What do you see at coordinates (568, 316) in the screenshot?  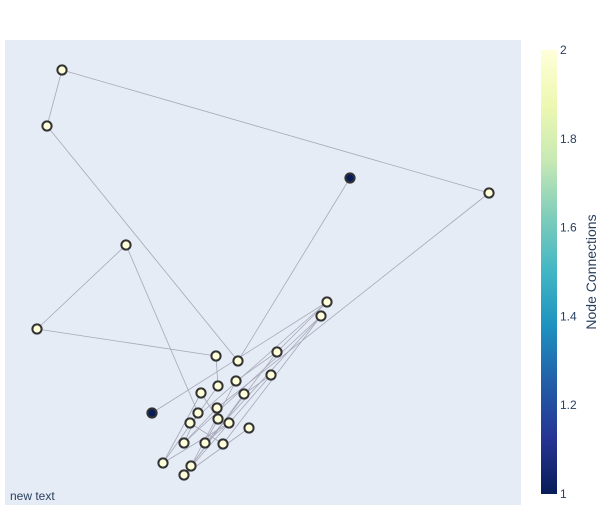 I see `colorbar-tick-label: 1.4` at bounding box center [568, 316].